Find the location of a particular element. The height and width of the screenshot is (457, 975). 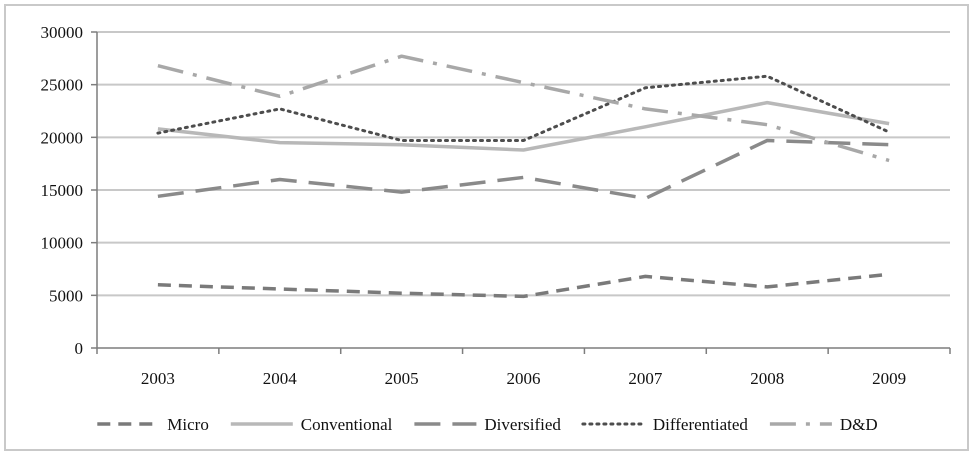

x-tick-label: 2006 is located at coordinates (524, 378).